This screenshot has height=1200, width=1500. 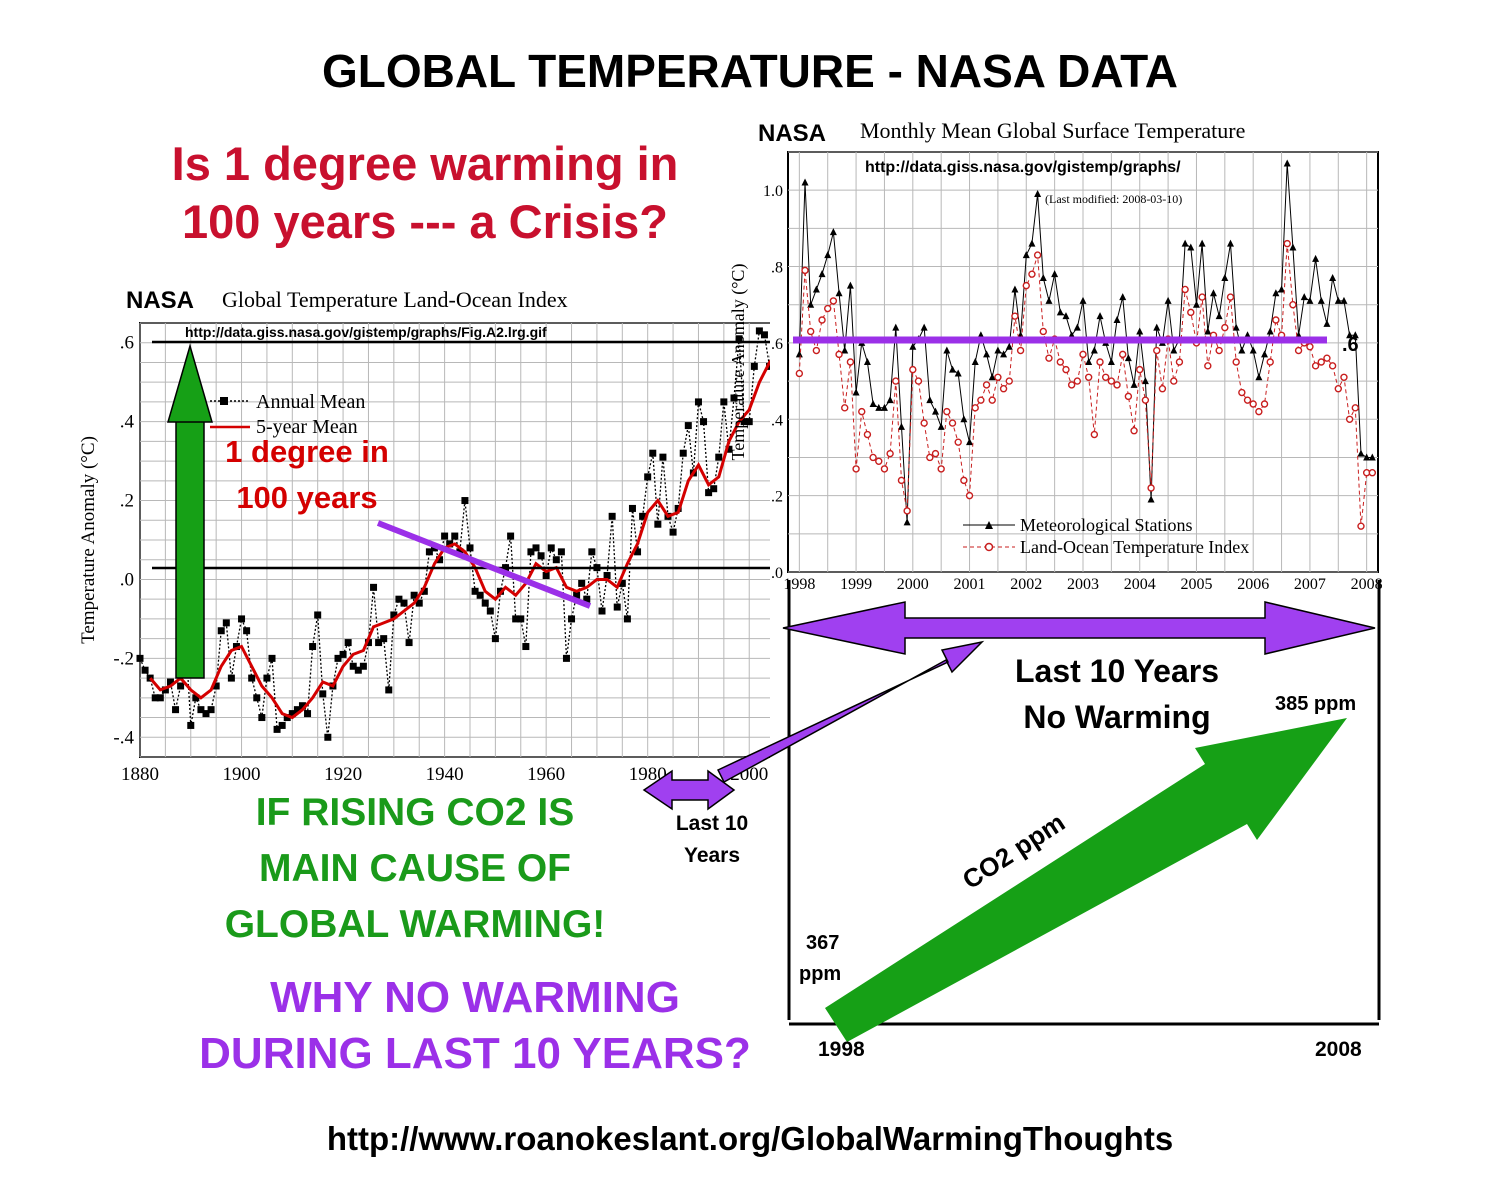 What do you see at coordinates (1086, 880) in the screenshot?
I see `co2-rising-arrow` at bounding box center [1086, 880].